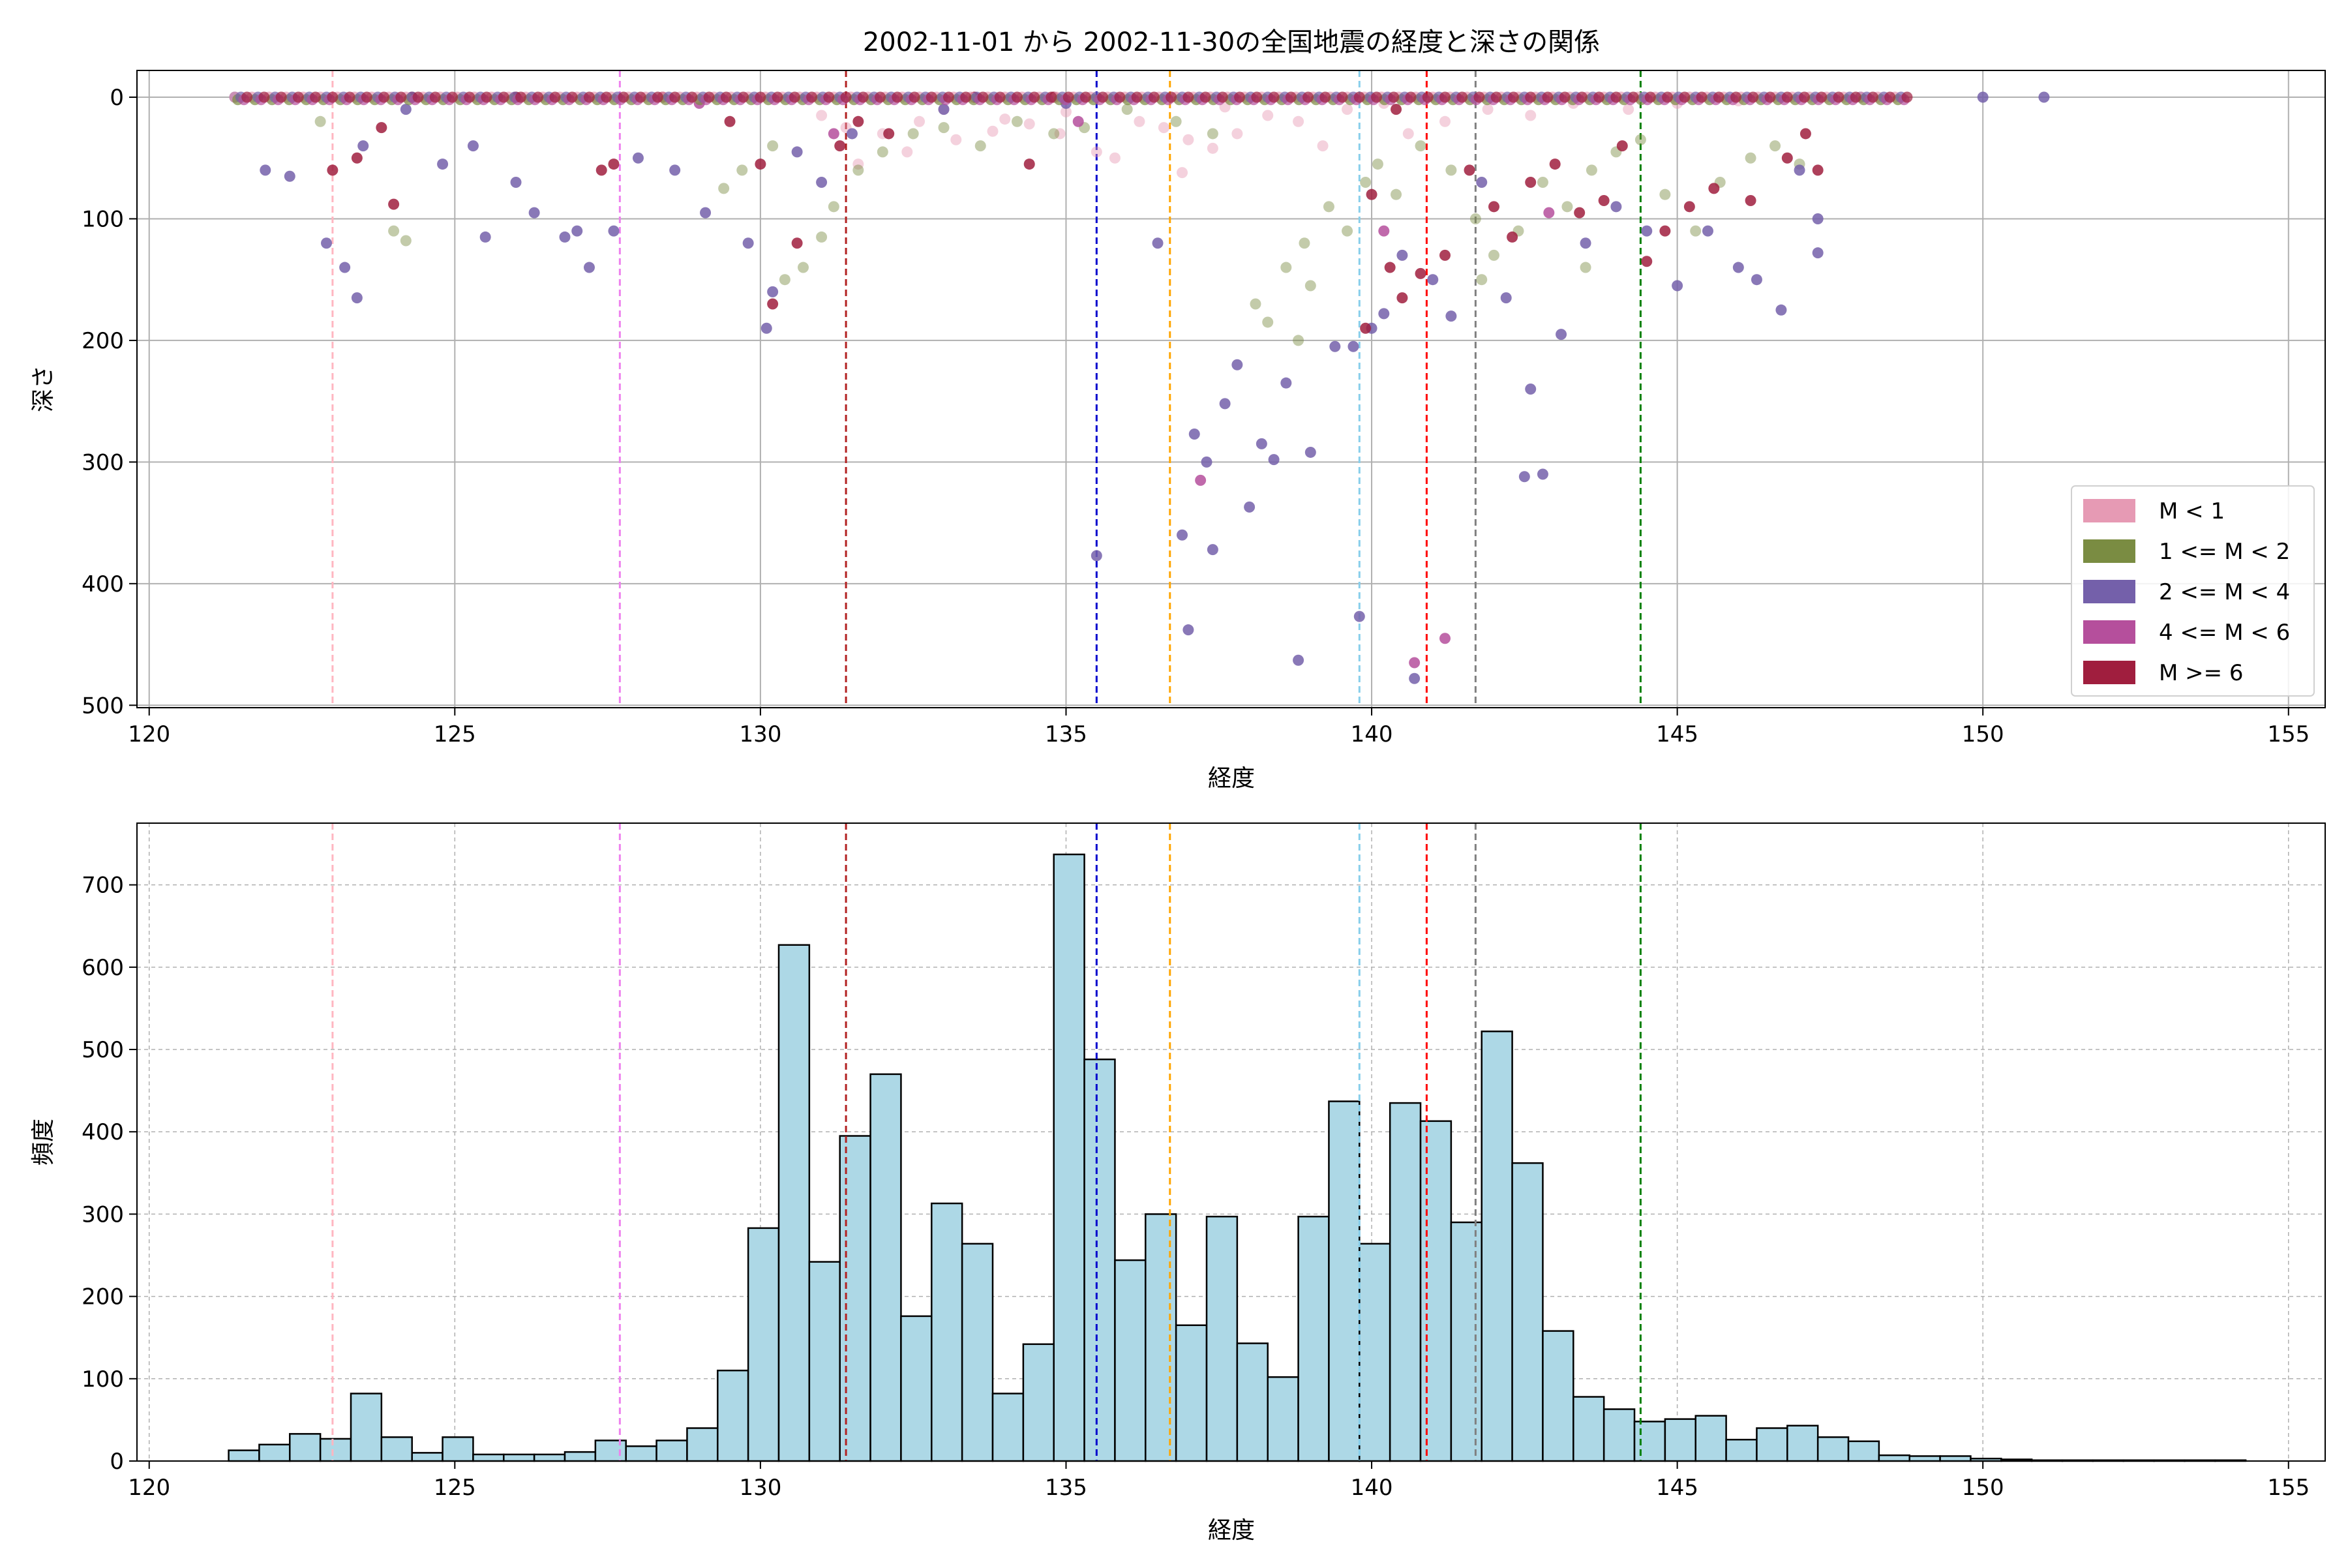 This screenshot has width=2348, height=1568. Describe the element at coordinates (1983, 734) in the screenshot. I see `scatter-xtick-label: 150` at that location.